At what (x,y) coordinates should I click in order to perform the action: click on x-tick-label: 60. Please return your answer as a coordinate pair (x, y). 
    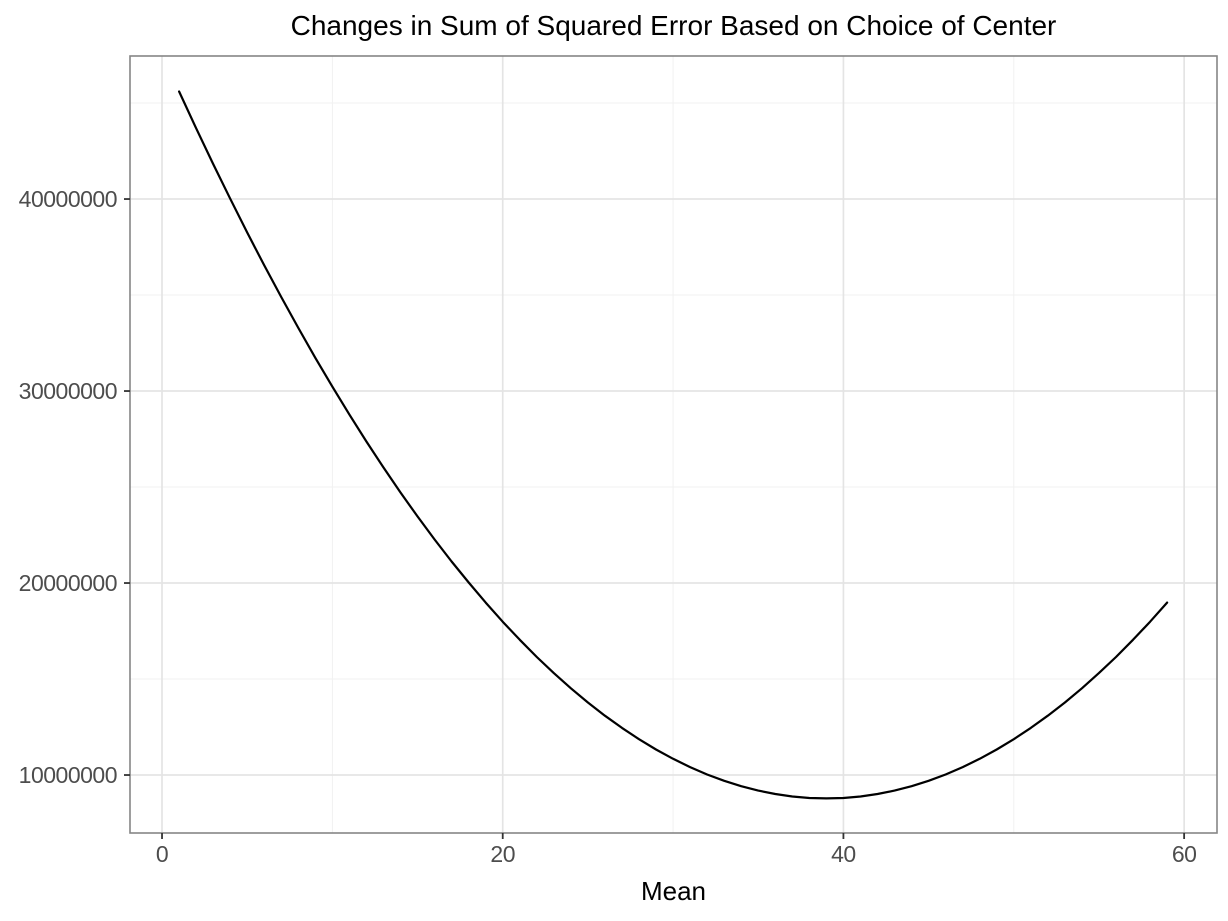
    Looking at the image, I should click on (1184, 854).